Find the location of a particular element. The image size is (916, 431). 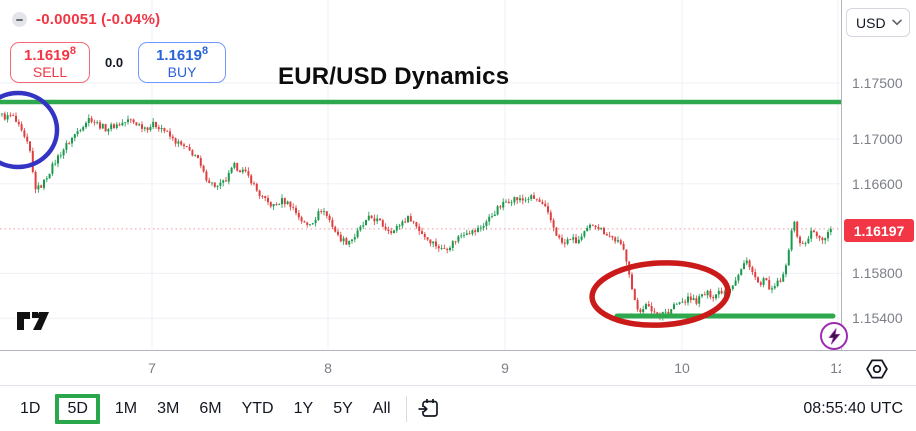

price-axis-border is located at coordinates (841, 192).